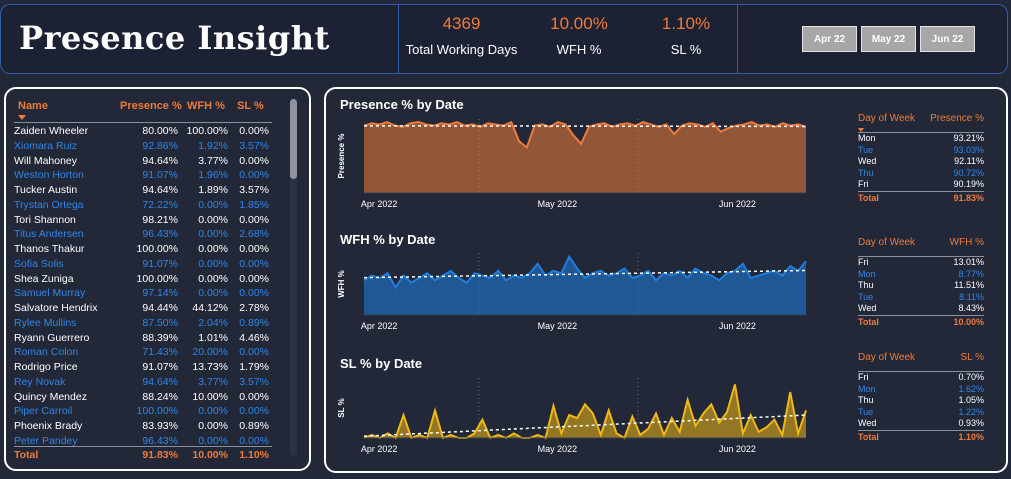 This screenshot has height=479, width=1011. I want to click on table-row: Weston Horton 91.07% 1.96% 0.00%, so click(144, 175).